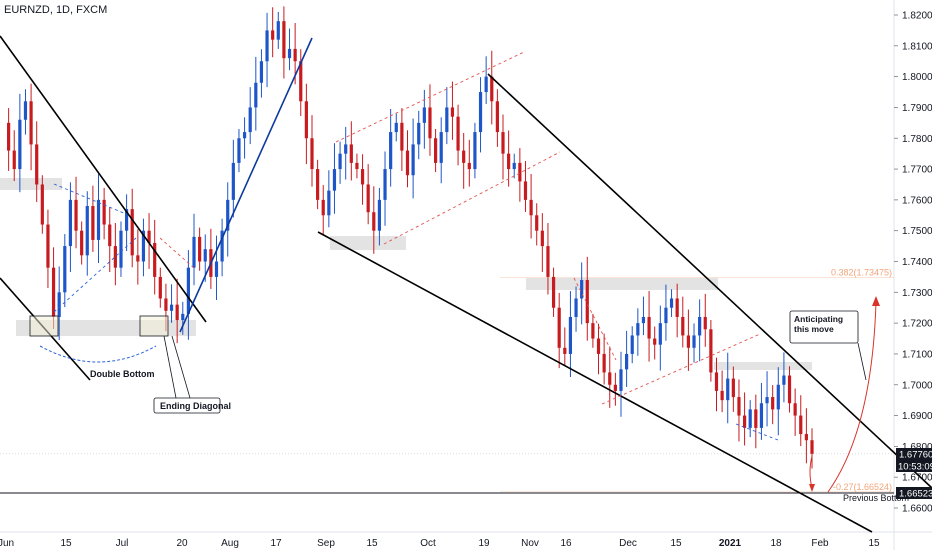 The height and width of the screenshot is (550, 932). What do you see at coordinates (566, 543) in the screenshot?
I see `time-tick-label: 16` at bounding box center [566, 543].